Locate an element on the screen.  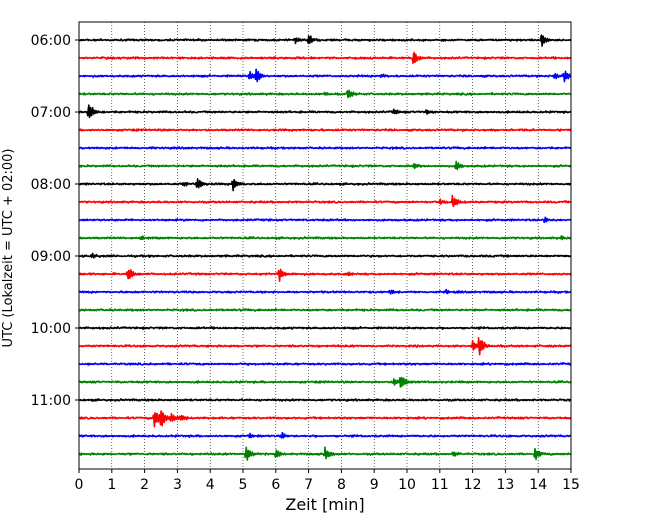
y-tick-label: 06:00 is located at coordinates (51, 41).